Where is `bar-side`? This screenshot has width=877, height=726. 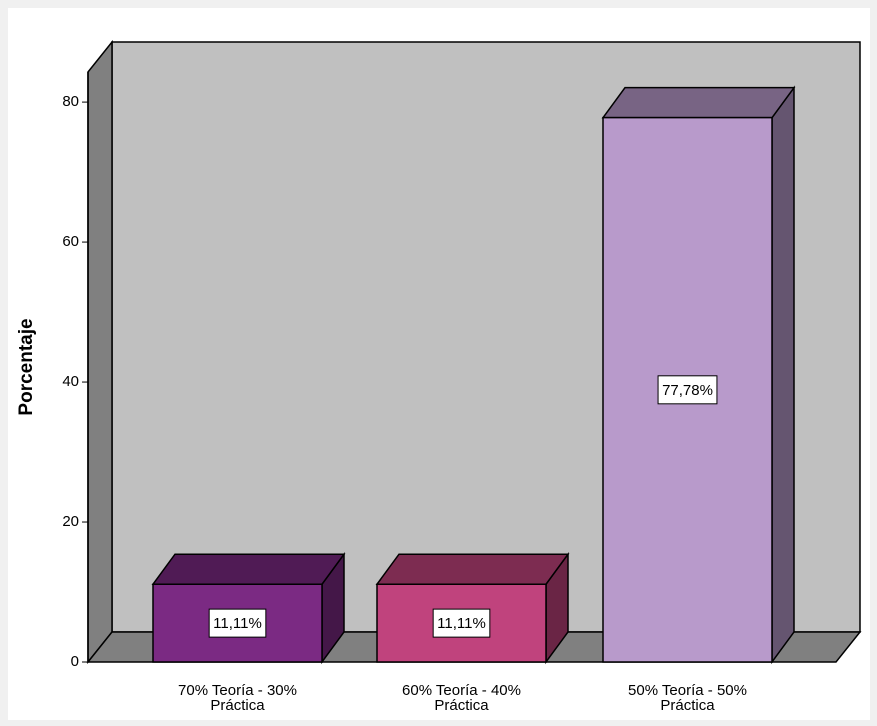 bar-side is located at coordinates (783, 375).